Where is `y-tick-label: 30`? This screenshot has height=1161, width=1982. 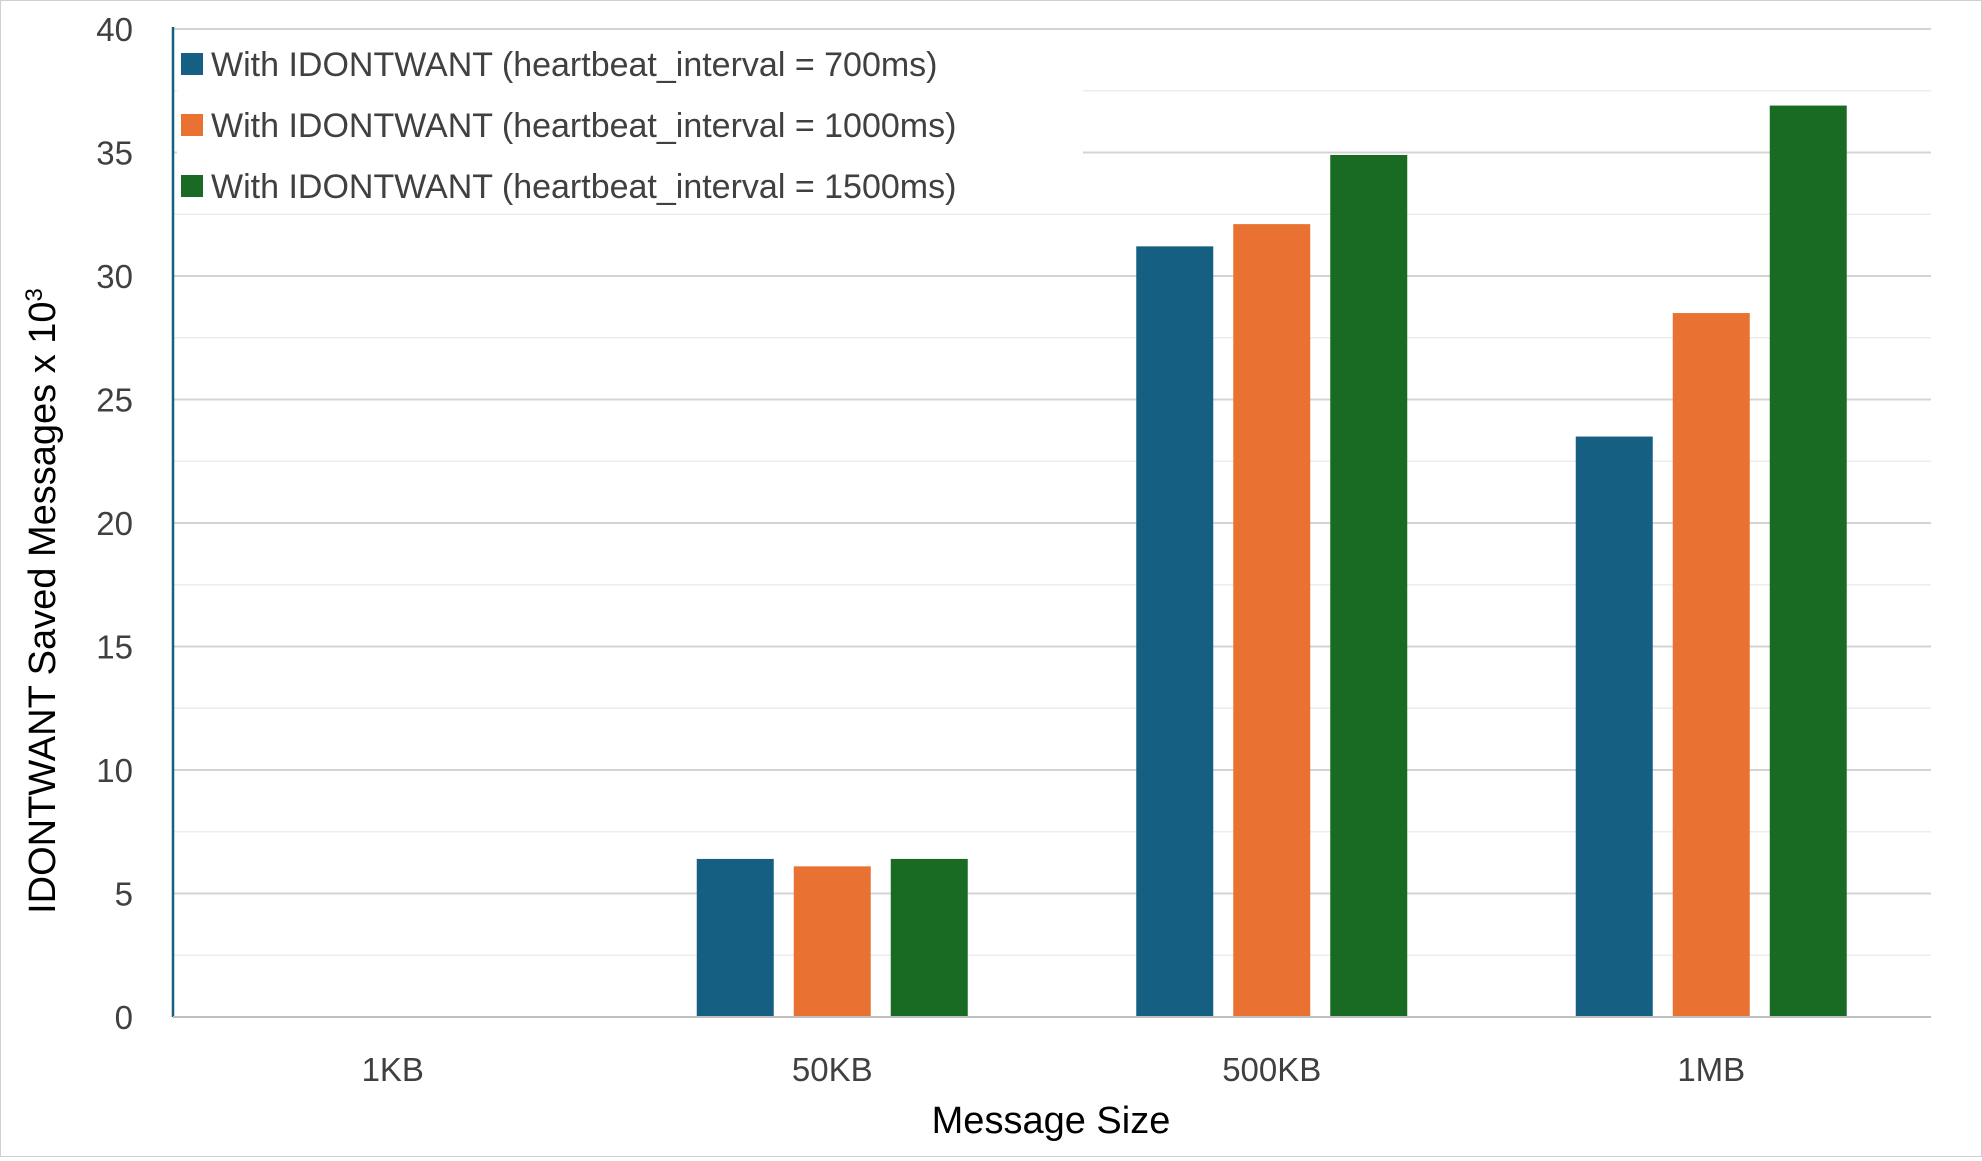 y-tick-label: 30 is located at coordinates (114, 276).